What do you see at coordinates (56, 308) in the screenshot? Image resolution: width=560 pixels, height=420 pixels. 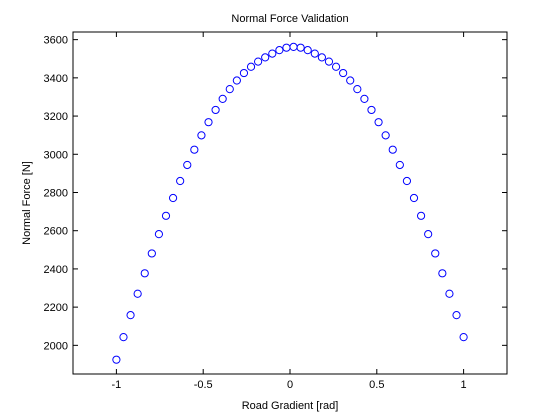 I see `y-tick-label: 2200` at bounding box center [56, 308].